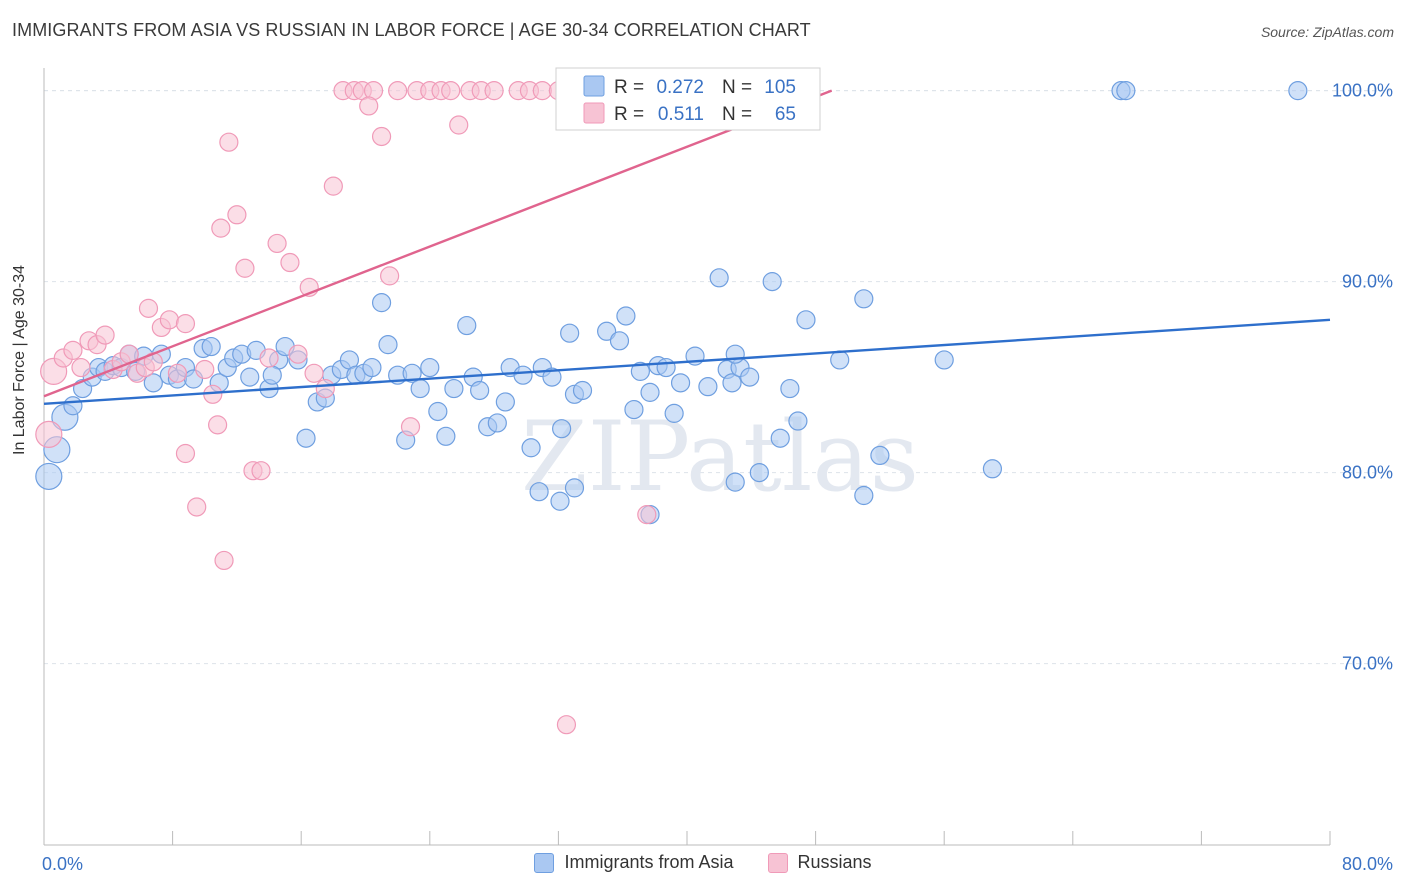 This screenshot has height=892, width=1406. I want to click on stats-r-label: R =, so click(629, 114).